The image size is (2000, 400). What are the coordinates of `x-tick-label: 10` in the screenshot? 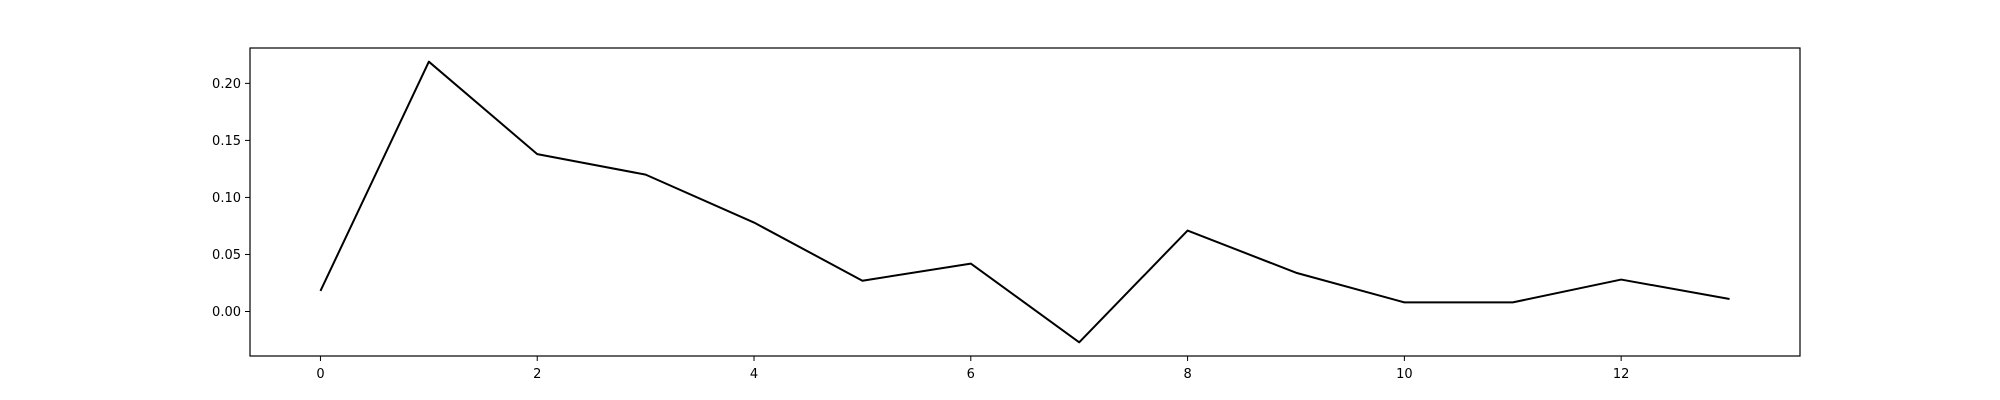 It's located at (1404, 374).